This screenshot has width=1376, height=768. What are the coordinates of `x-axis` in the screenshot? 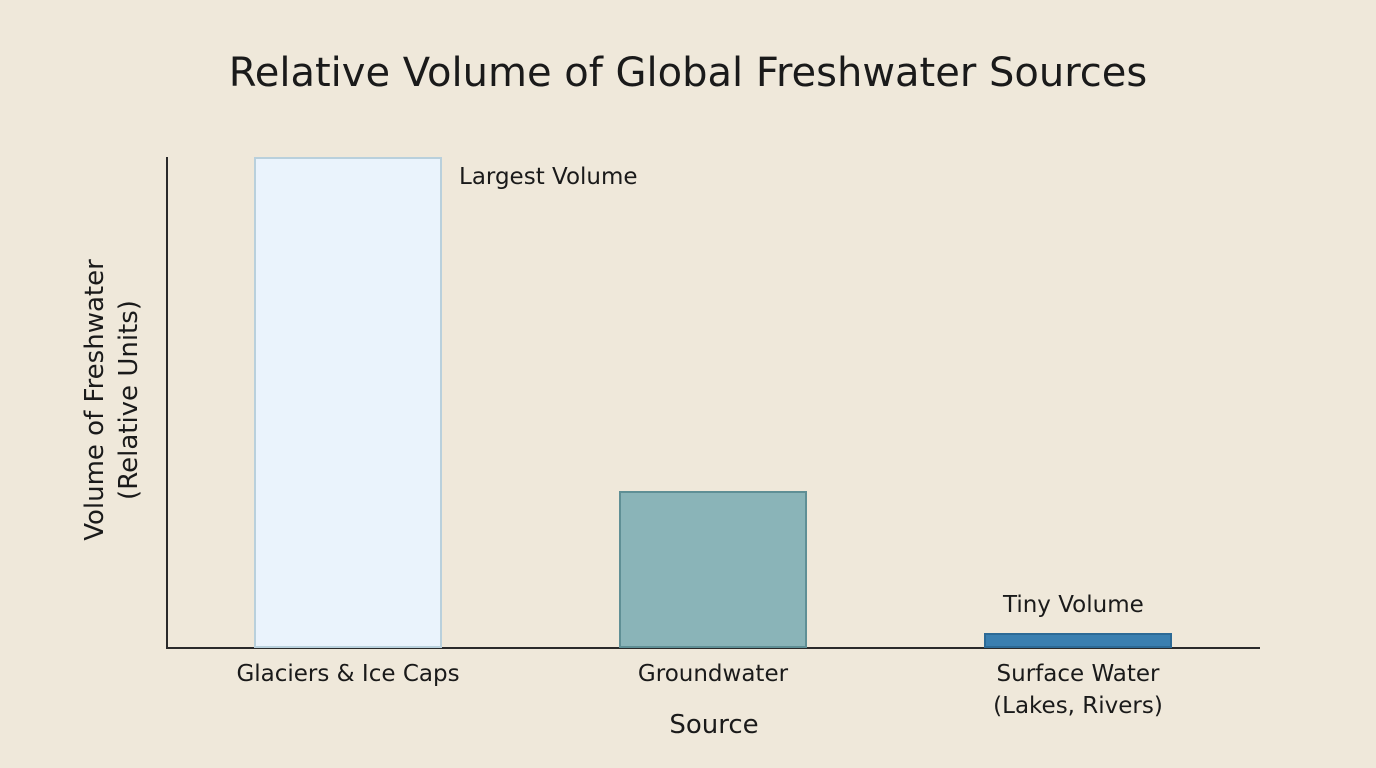 It's located at (713, 648).